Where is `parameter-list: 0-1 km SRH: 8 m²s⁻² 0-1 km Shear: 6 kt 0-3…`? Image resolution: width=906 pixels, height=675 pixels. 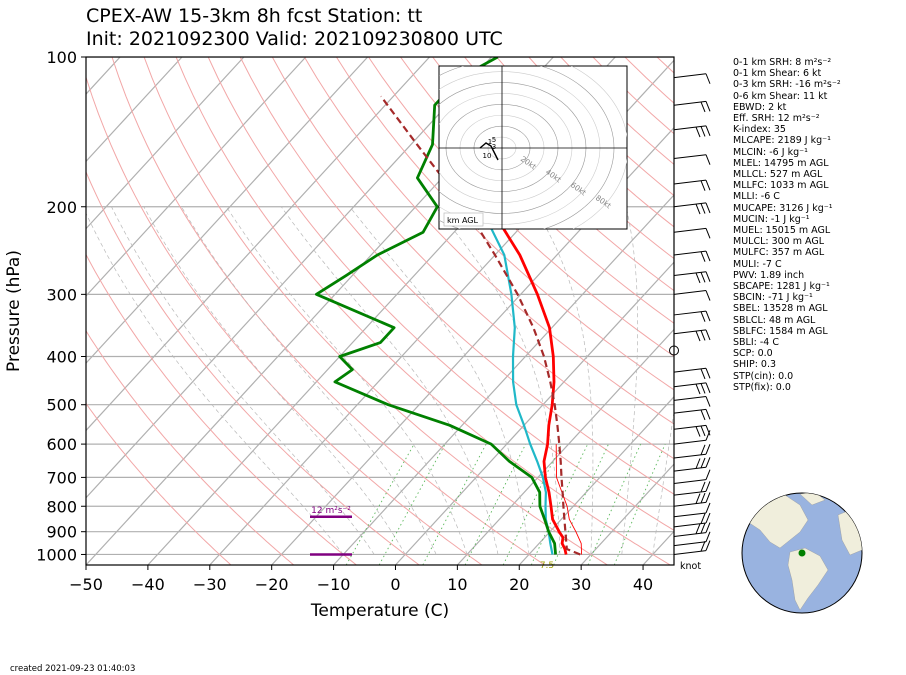 parameter-list: 0-1 km SRH: 8 m²s⁻² 0-1 km Shear: 6 kt 0-3… is located at coordinates (787, 225).